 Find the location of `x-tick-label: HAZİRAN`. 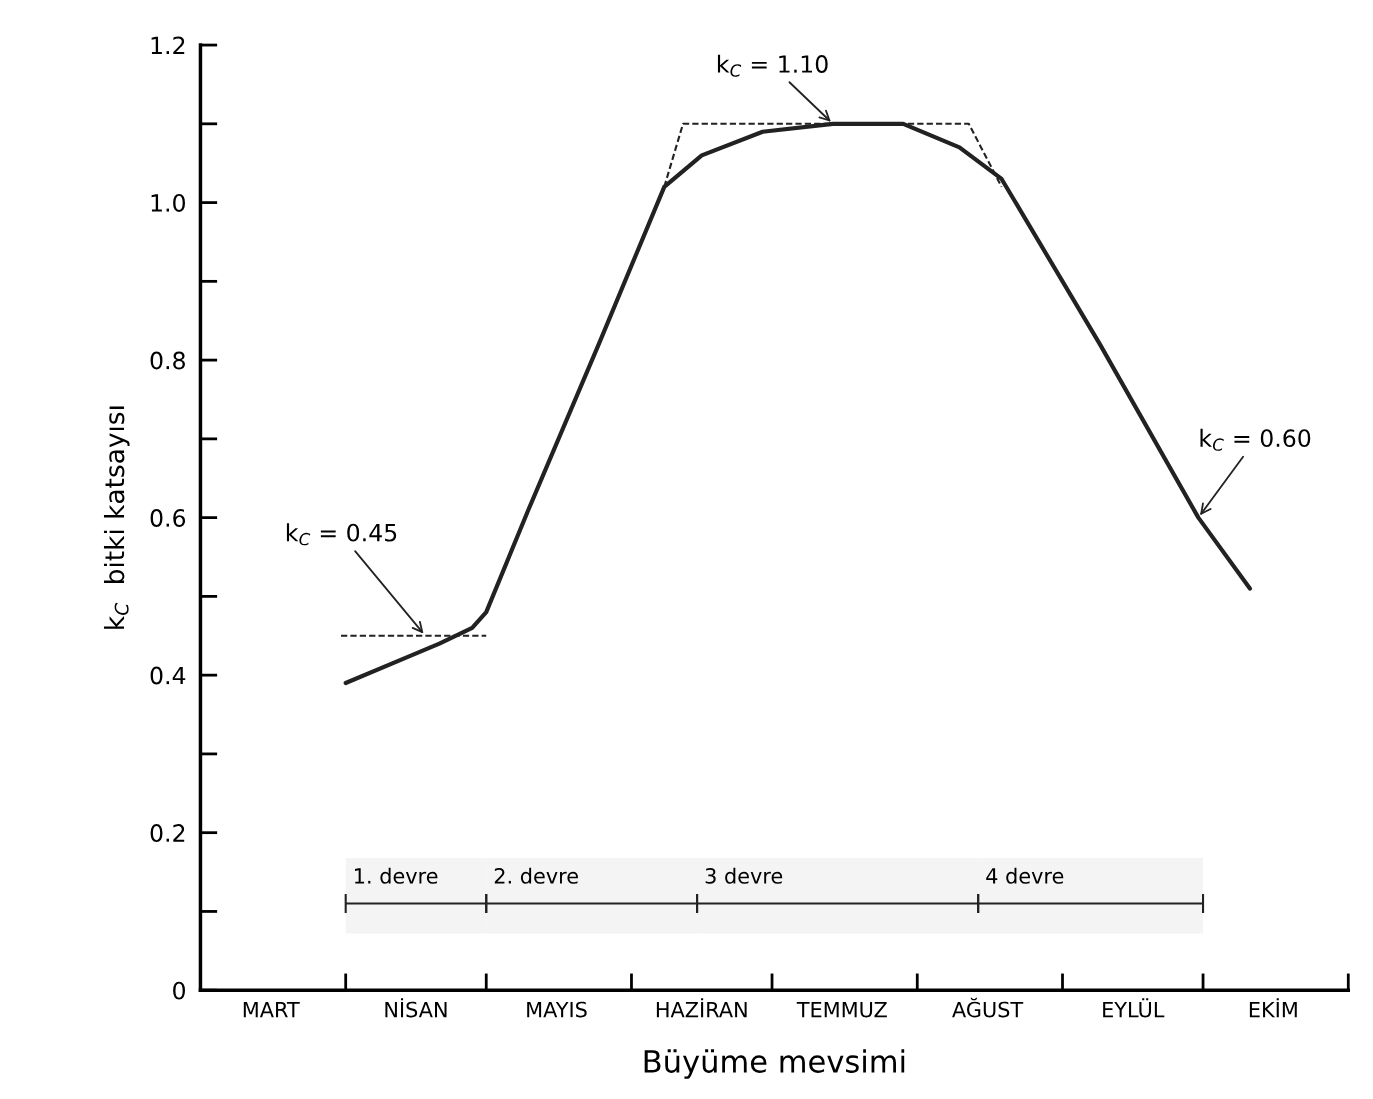

x-tick-label: HAZİRAN is located at coordinates (701, 1008).